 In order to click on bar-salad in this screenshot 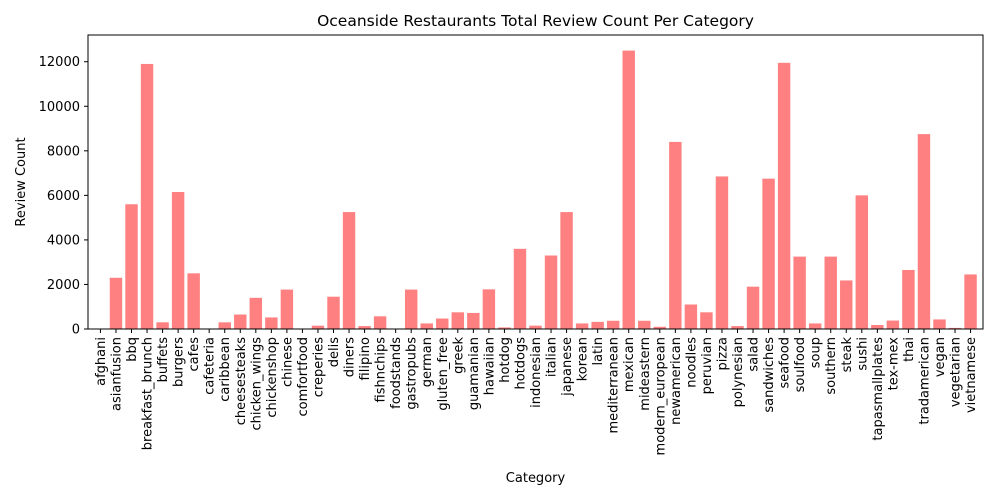, I will do `click(753, 307)`.